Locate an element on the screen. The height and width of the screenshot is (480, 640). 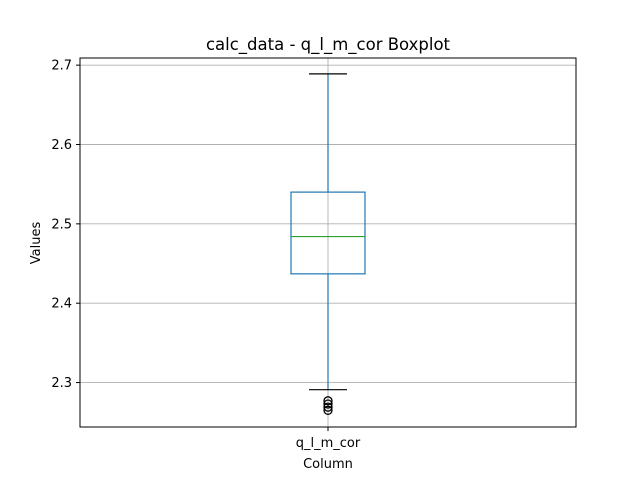
x-axis-label: Column is located at coordinates (328, 464).